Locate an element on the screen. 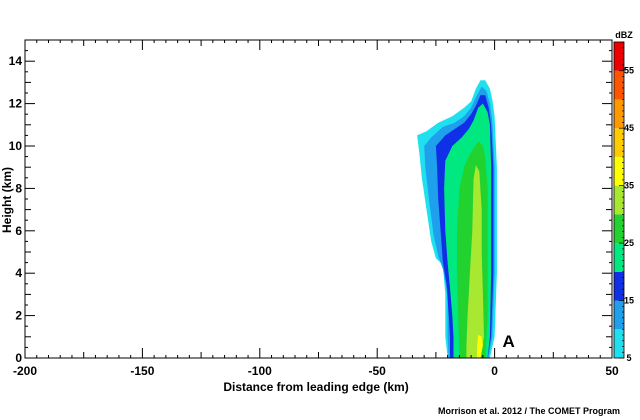  y-axis-title: Height (km) is located at coordinates (7, 200).